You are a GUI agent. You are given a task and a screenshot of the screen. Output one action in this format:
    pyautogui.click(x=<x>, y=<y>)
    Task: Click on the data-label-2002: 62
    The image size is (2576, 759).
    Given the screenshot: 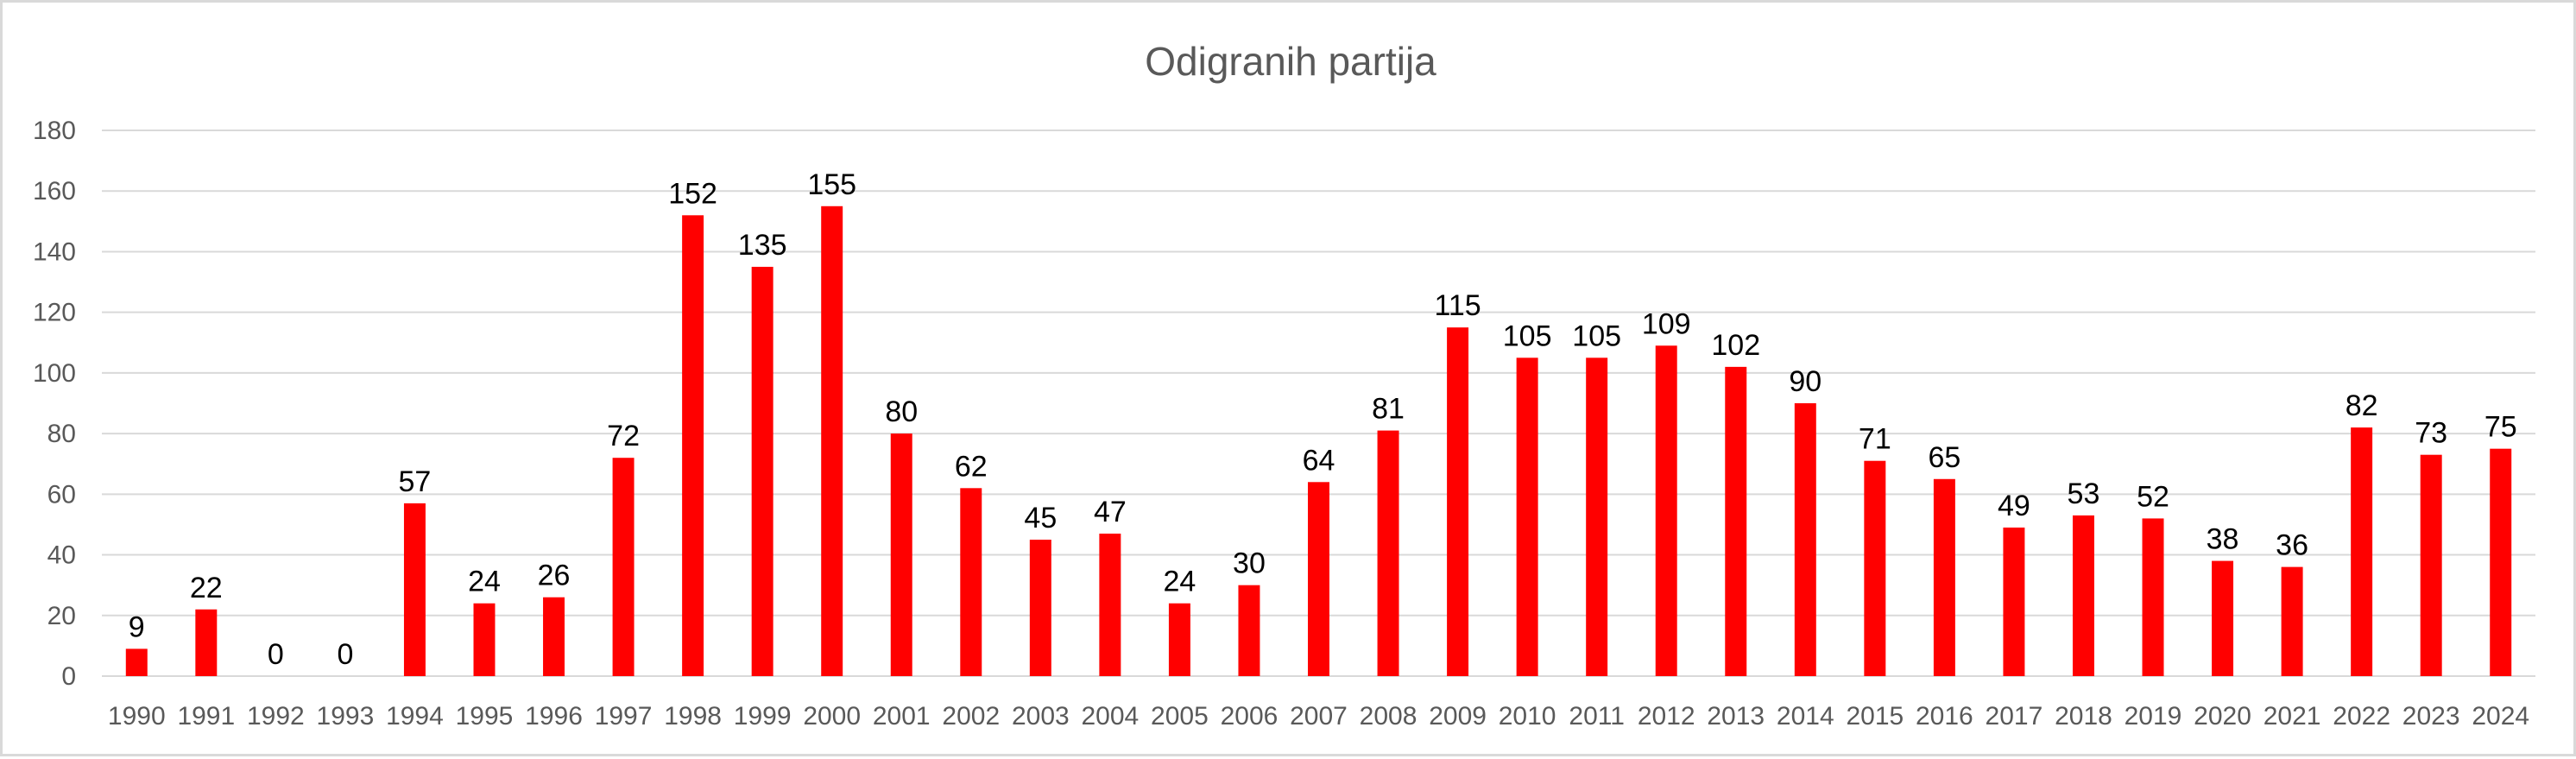 What is the action you would take?
    pyautogui.click(x=971, y=466)
    